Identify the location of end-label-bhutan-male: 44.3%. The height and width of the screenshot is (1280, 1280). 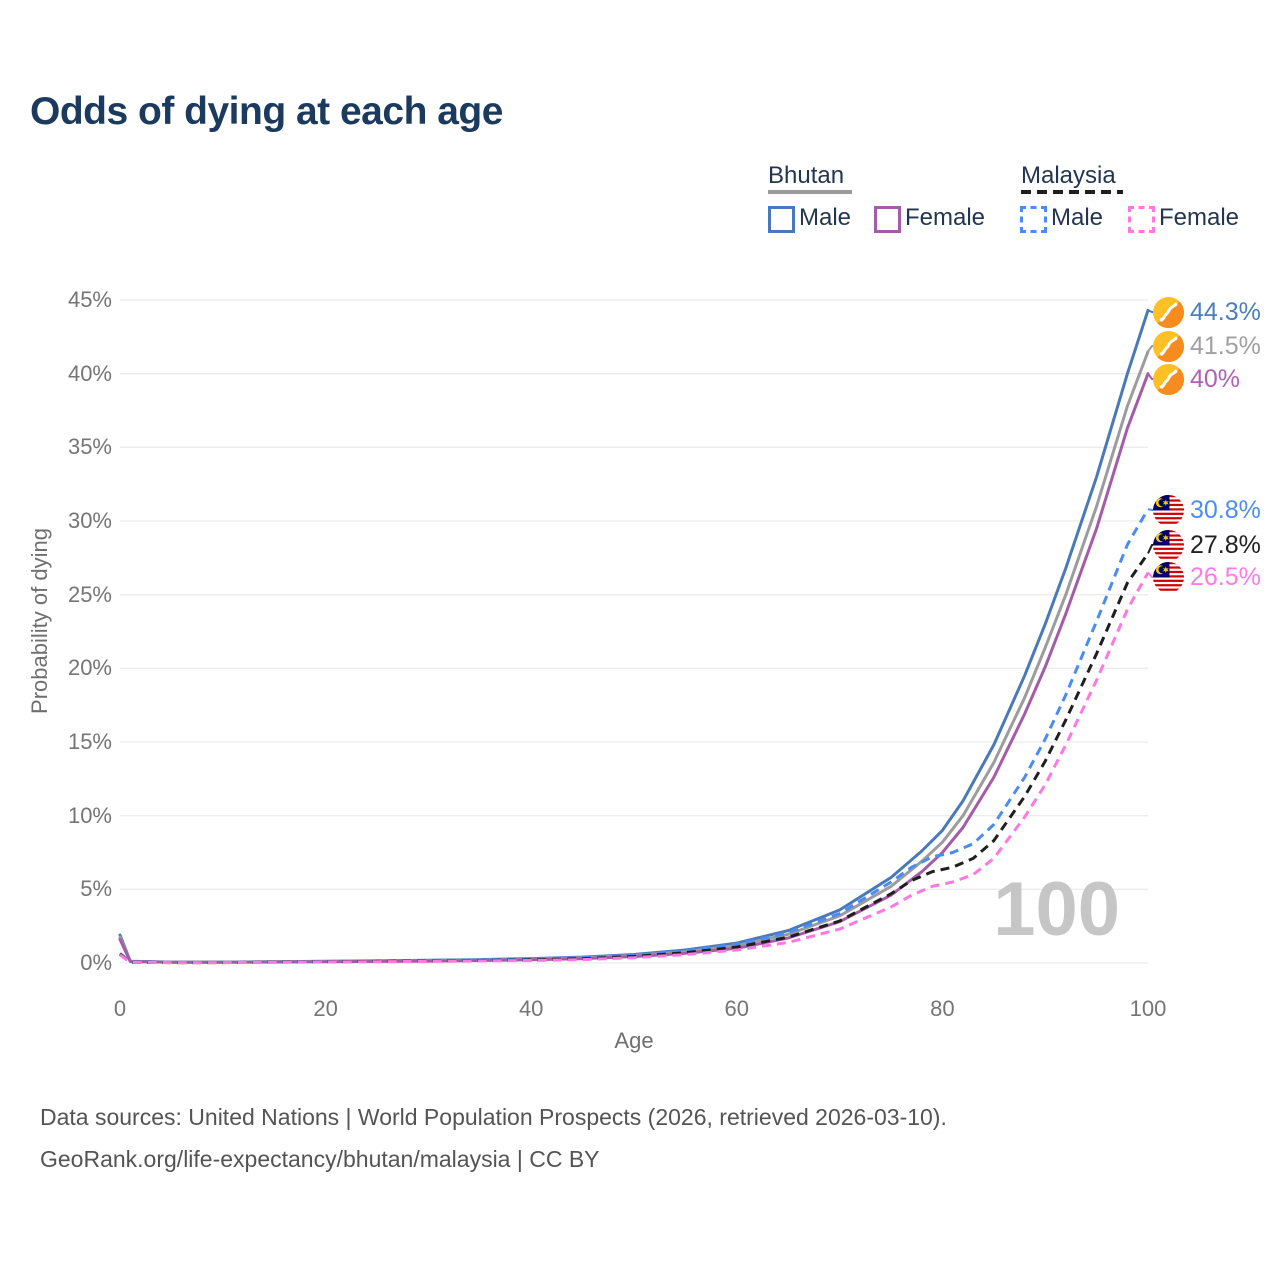
(1207, 312).